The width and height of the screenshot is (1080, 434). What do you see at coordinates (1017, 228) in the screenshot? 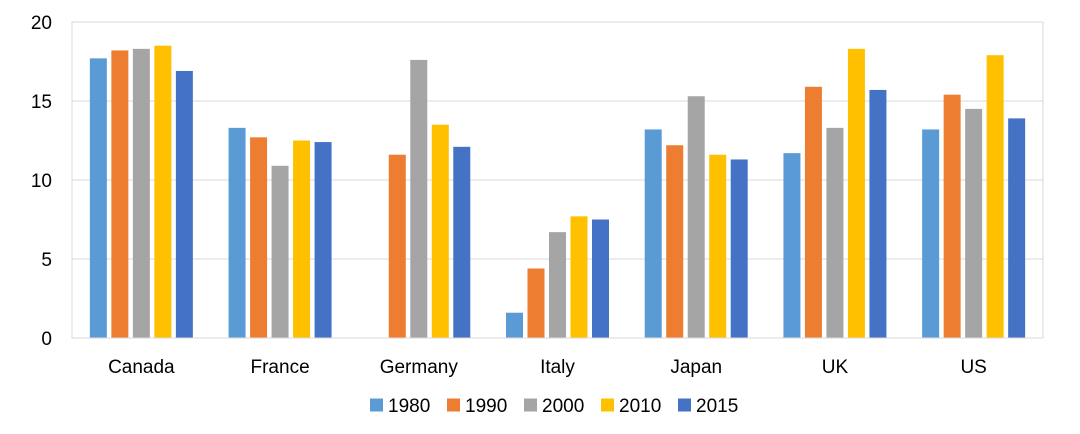
I see `bar-us-2015` at bounding box center [1017, 228].